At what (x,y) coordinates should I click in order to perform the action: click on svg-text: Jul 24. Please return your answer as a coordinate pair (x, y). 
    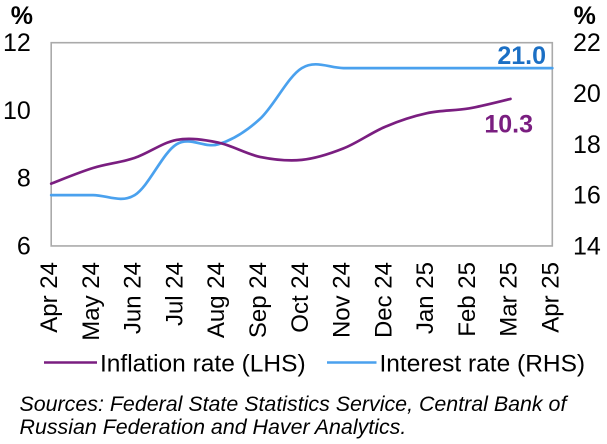
    Looking at the image, I should click on (175, 294).